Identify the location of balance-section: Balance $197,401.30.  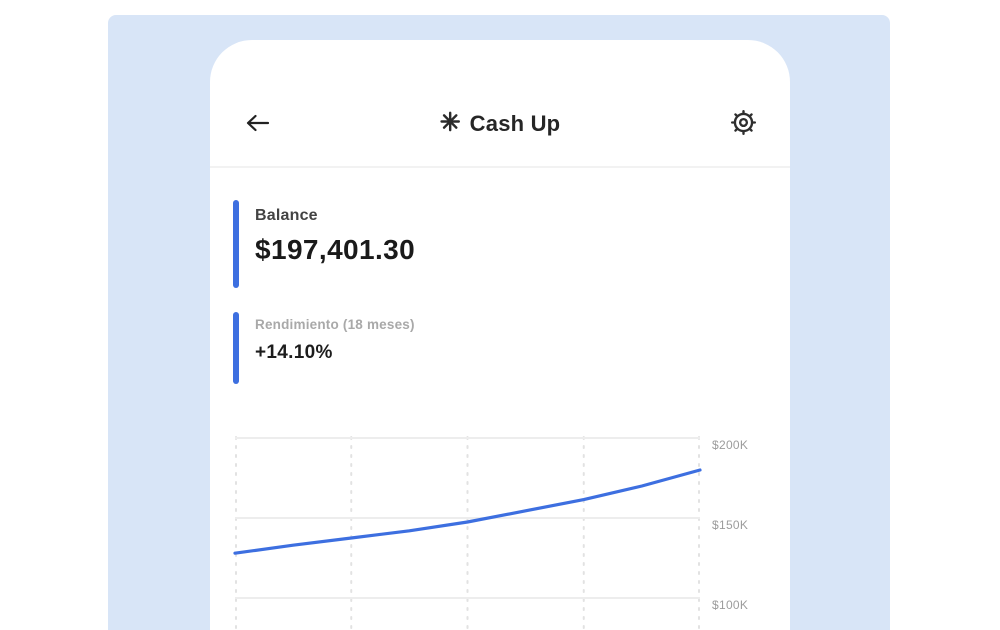
(324, 244).